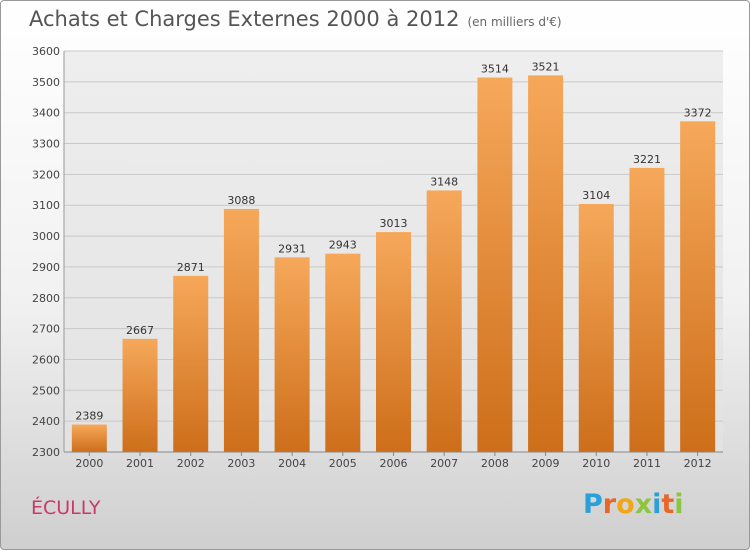 This screenshot has height=550, width=750. What do you see at coordinates (343, 352) in the screenshot?
I see `bar-2005` at bounding box center [343, 352].